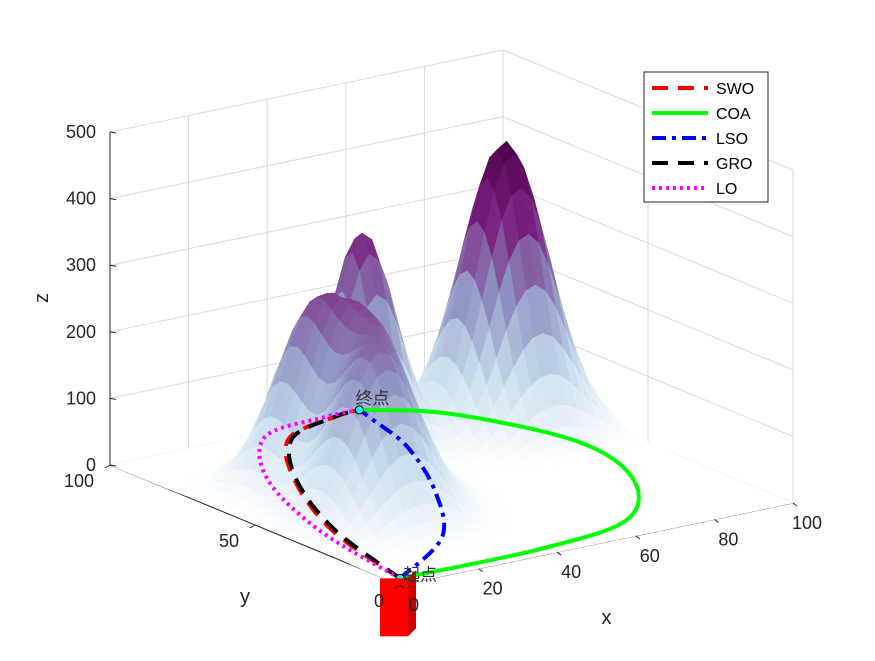 This screenshot has width=875, height=661. I want to click on annotations: 终点 起点, so click(396, 487).